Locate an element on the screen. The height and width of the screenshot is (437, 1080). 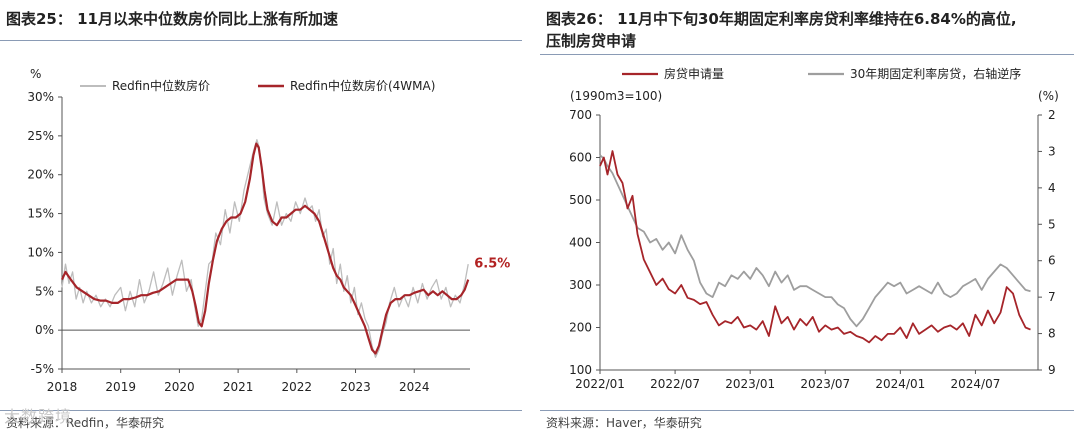
right-left-tick-label: 100 is located at coordinates (580, 370).